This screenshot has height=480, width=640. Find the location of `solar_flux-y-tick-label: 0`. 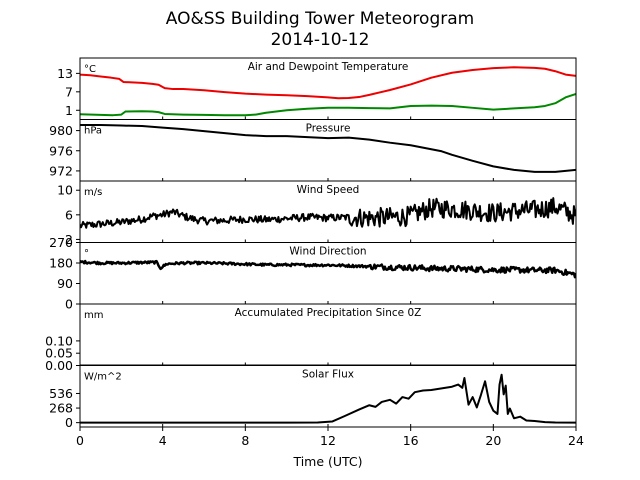

solar_flux-y-tick-label: 0 is located at coordinates (69, 422).